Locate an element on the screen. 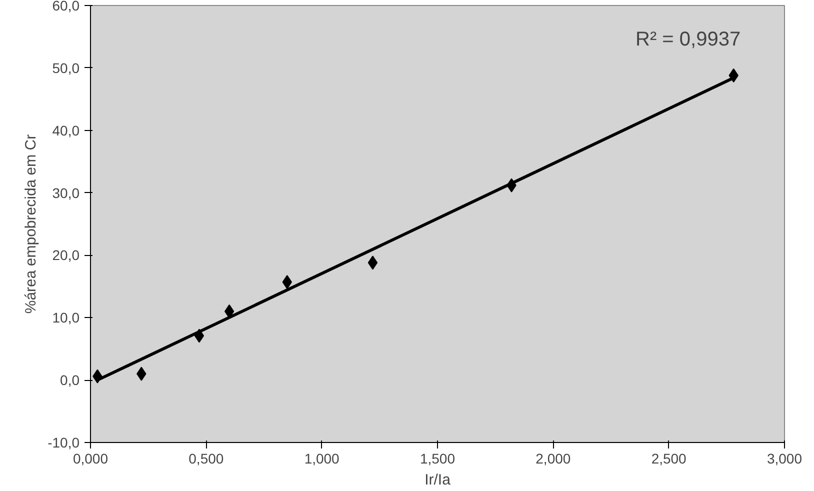 This screenshot has width=814, height=491. x-tick-label: 1,000 is located at coordinates (322, 458).